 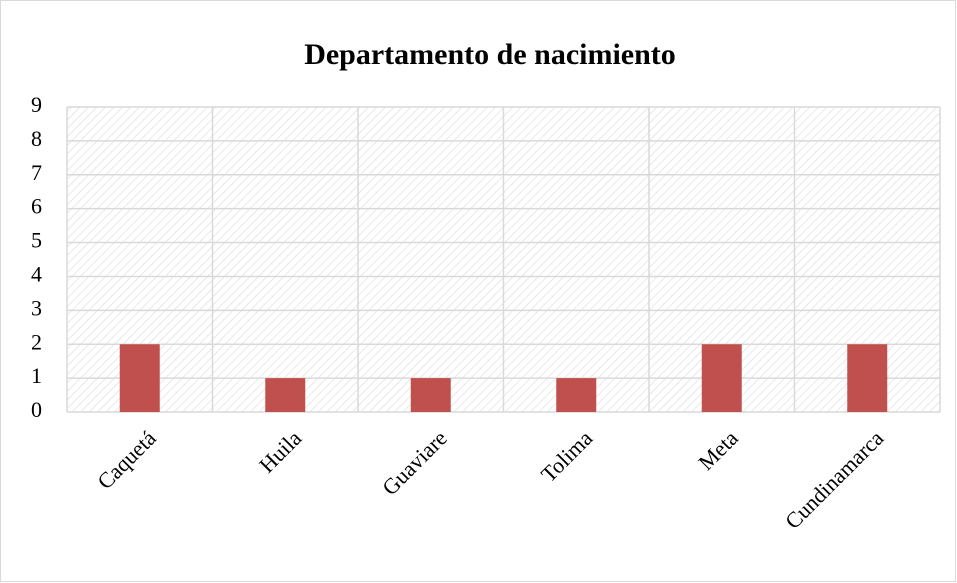 I want to click on y-tick-label: 1, so click(x=36, y=375).